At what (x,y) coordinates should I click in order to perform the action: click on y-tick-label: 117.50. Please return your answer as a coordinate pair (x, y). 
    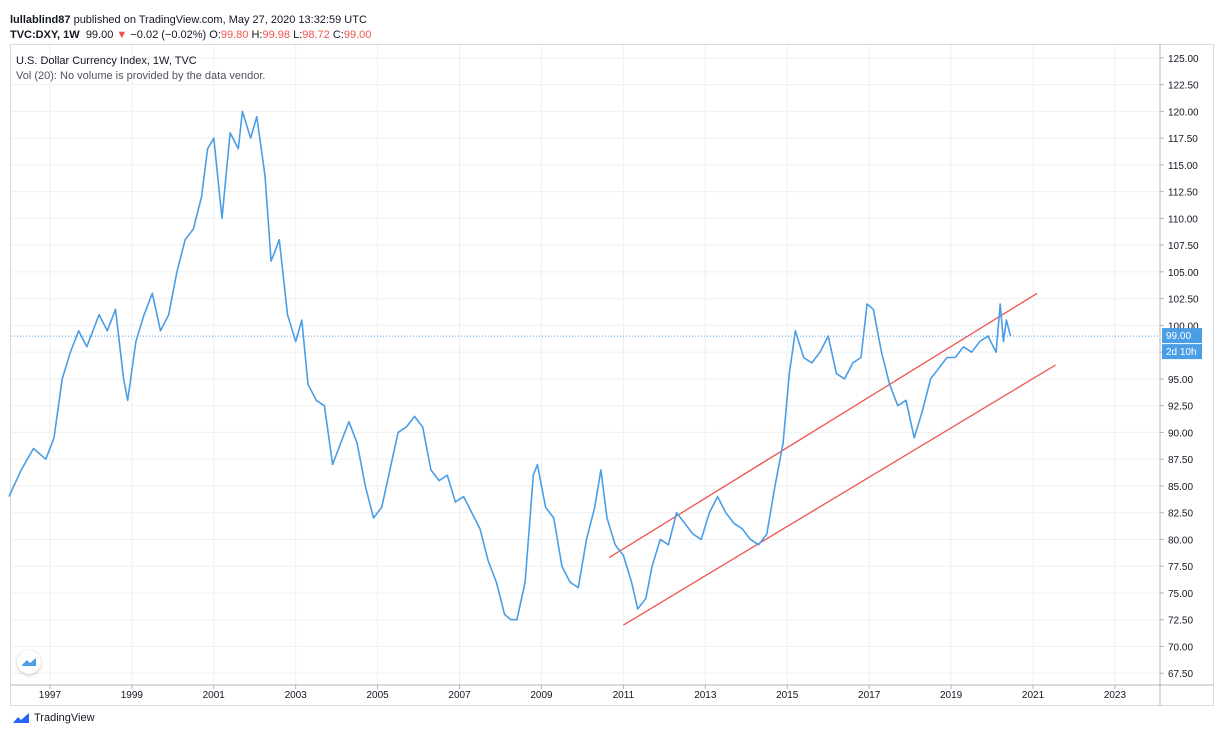
    Looking at the image, I should click on (1183, 139).